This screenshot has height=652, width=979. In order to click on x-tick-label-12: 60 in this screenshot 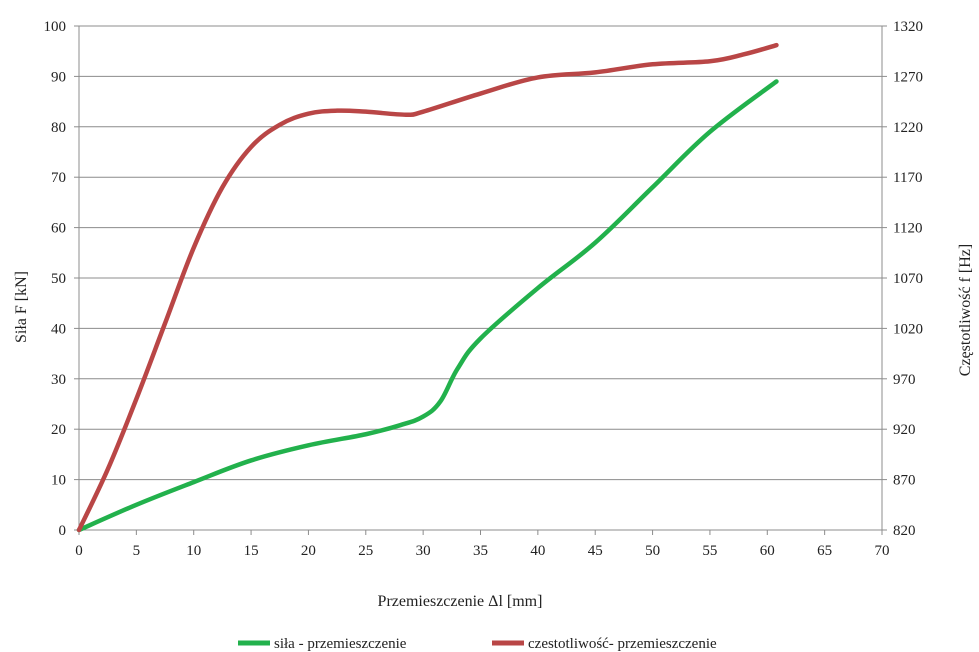, I will do `click(767, 551)`.